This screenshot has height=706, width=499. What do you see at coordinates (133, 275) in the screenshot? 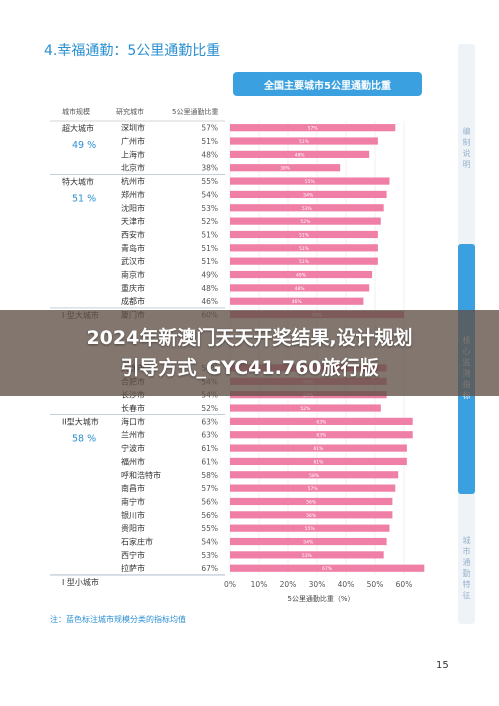
I see `city-name: 南京市` at bounding box center [133, 275].